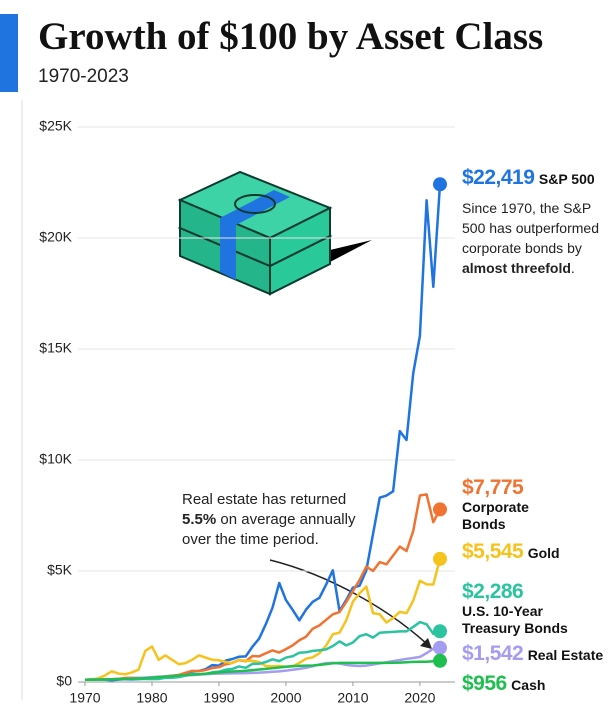 Image resolution: width=616 pixels, height=707 pixels. What do you see at coordinates (543, 553) in the screenshot?
I see `legend-label: Gold` at bounding box center [543, 553].